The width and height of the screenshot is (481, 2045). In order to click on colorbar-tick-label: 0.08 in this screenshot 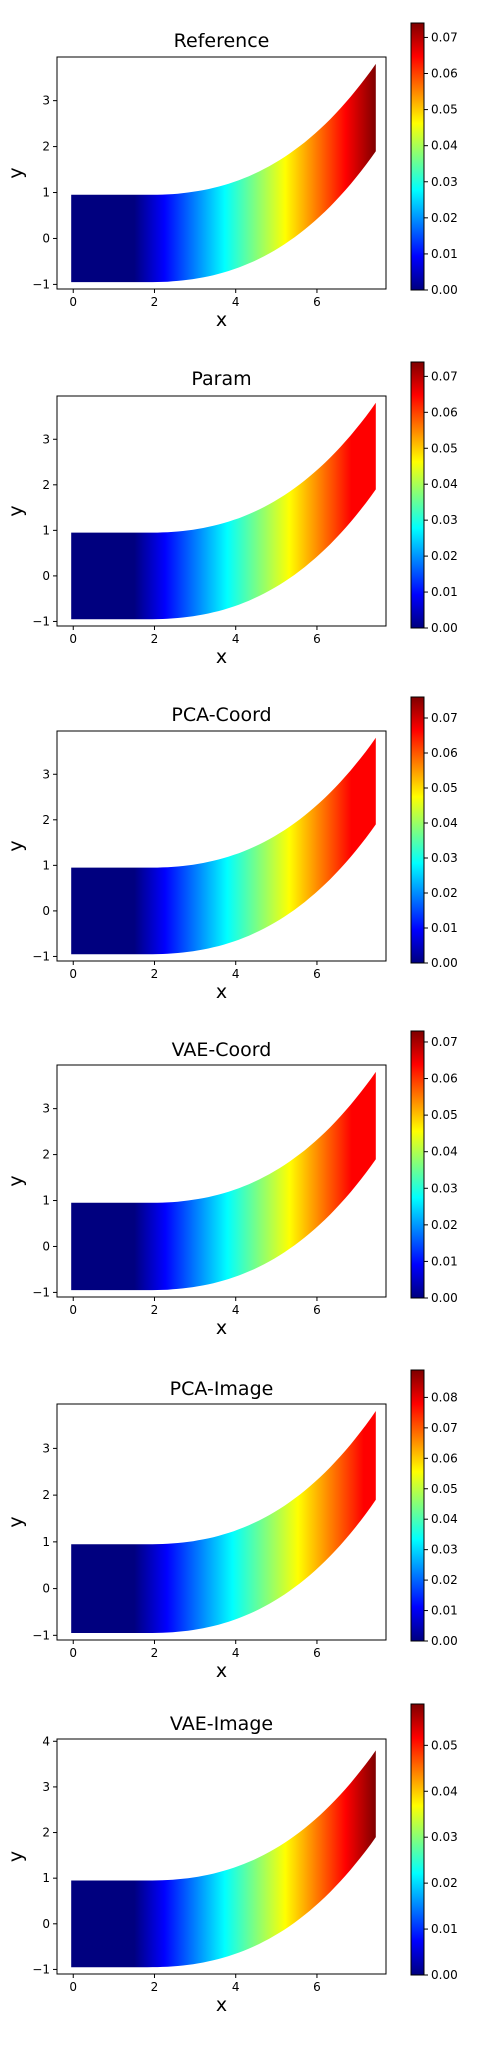, I will do `click(444, 1397)`.